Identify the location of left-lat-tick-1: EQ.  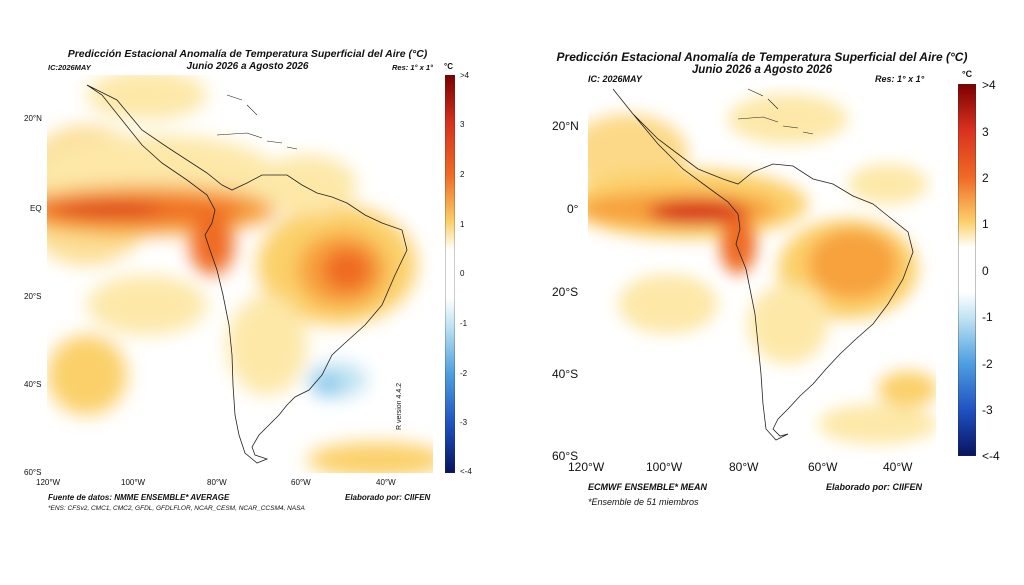
(36, 208).